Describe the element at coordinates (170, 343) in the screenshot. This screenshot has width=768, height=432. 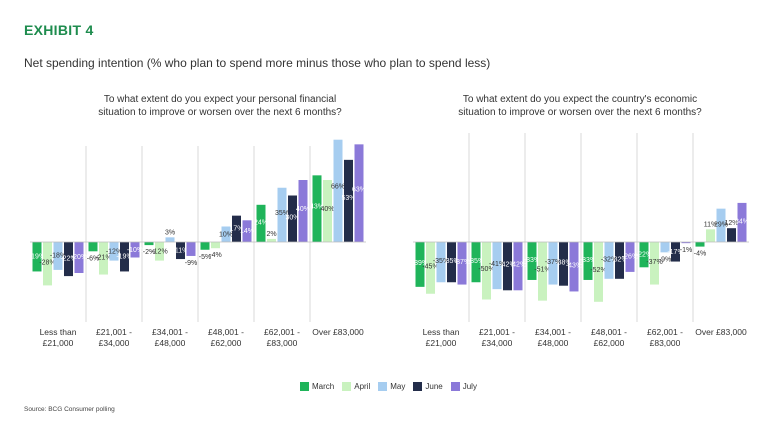
I see `personal-category-label: £48,000` at that location.